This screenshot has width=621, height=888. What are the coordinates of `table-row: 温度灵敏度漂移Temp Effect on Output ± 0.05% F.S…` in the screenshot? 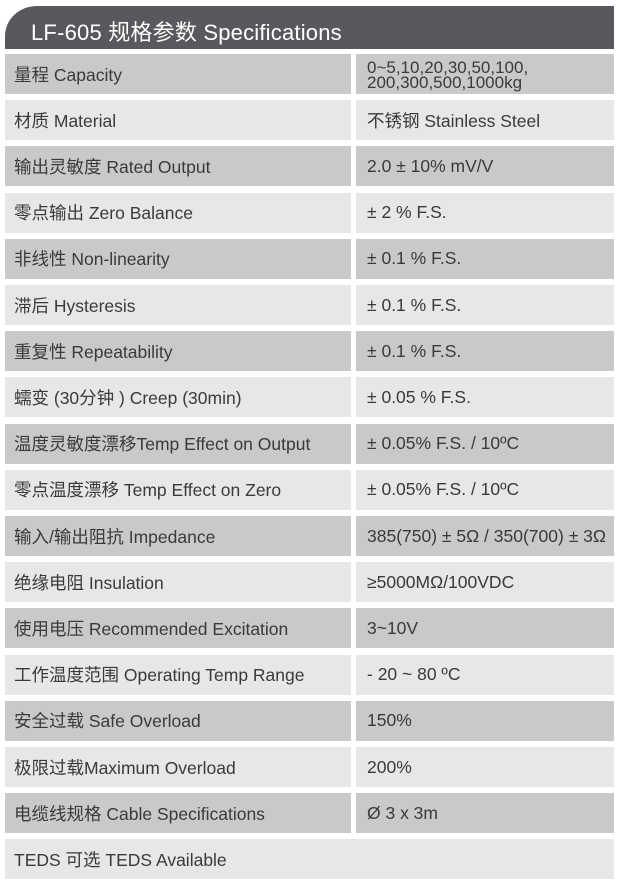 It's located at (309, 443).